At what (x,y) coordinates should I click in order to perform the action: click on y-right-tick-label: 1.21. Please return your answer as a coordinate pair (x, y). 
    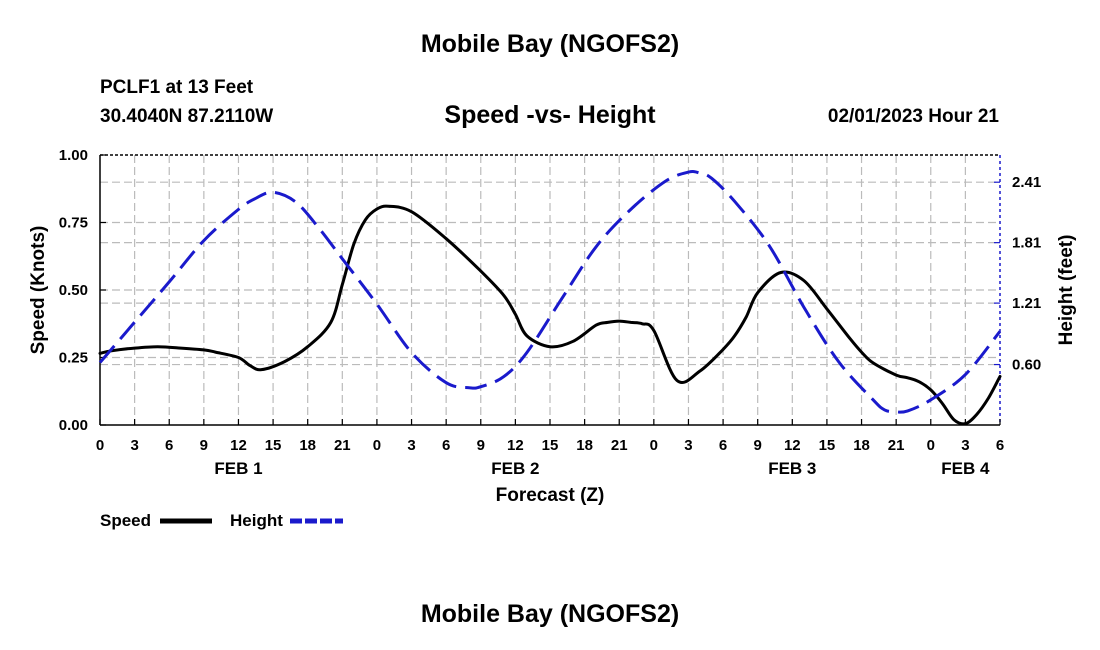
    Looking at the image, I should click on (1026, 303).